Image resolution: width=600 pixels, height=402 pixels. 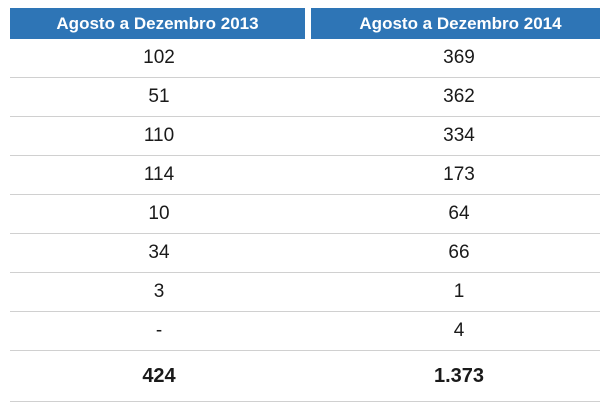 What do you see at coordinates (159, 292) in the screenshot?
I see `cell-2013: 3` at bounding box center [159, 292].